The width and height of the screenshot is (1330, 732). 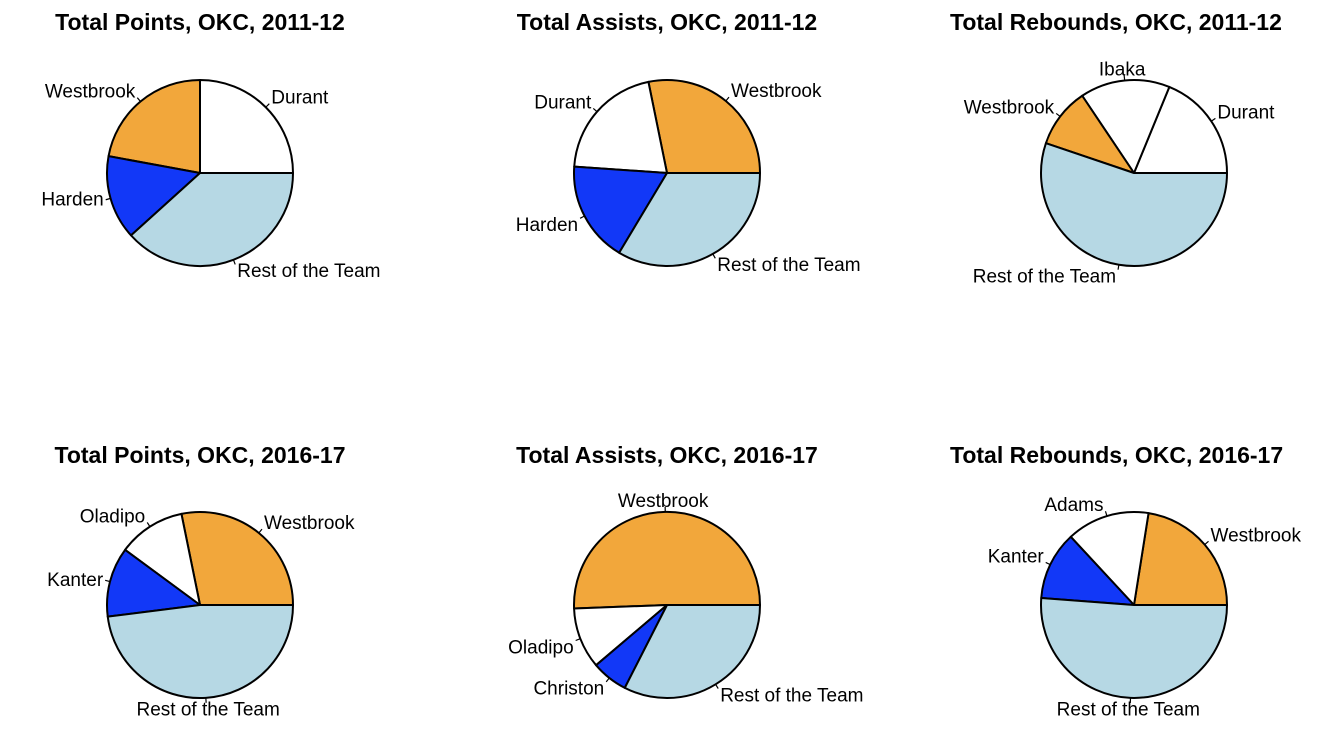 What do you see at coordinates (1106, 514) in the screenshot?
I see `label-tick-adams` at bounding box center [1106, 514].